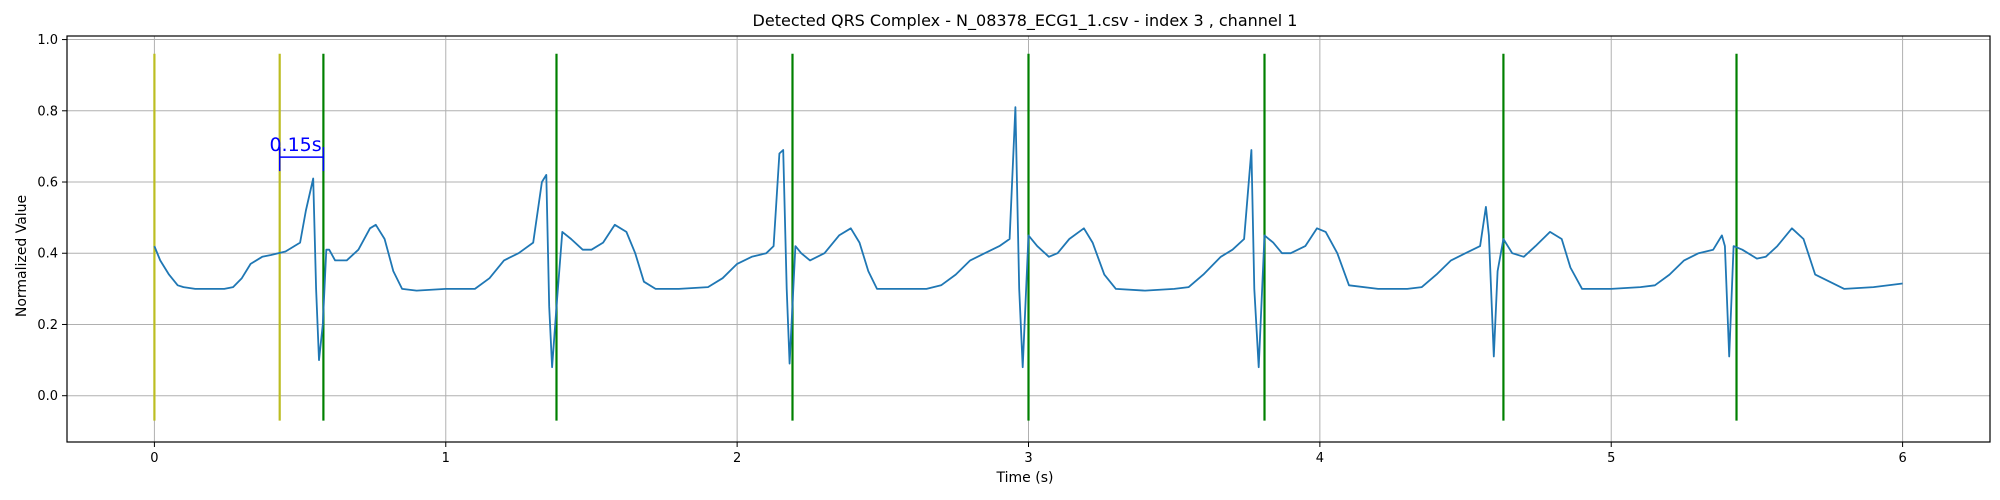 This screenshot has height=500, width=2000. I want to click on x-tick-label: 4, so click(1320, 458).